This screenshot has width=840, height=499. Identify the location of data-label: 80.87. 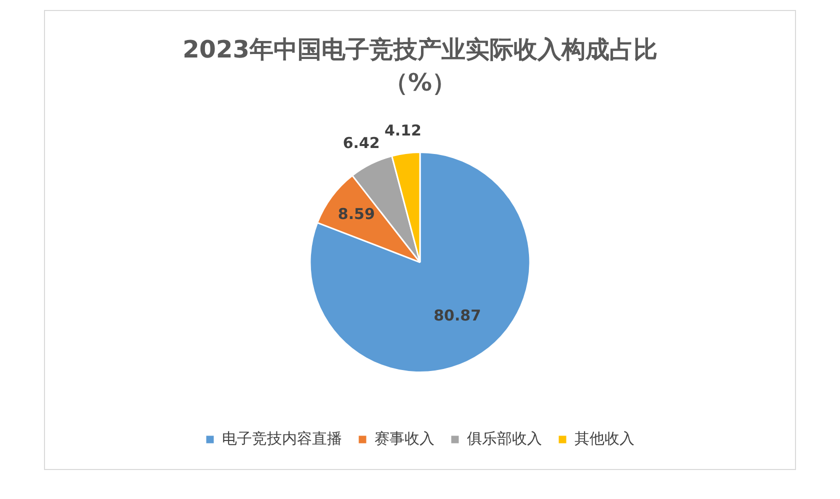
(458, 315).